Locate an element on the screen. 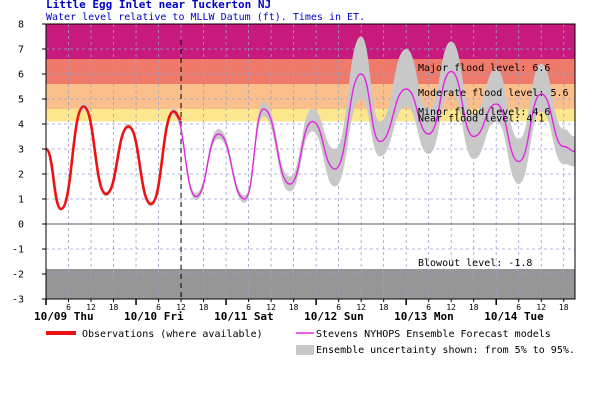 This screenshot has height=400, width=600. y-tick-label: 3 is located at coordinates (21, 150).